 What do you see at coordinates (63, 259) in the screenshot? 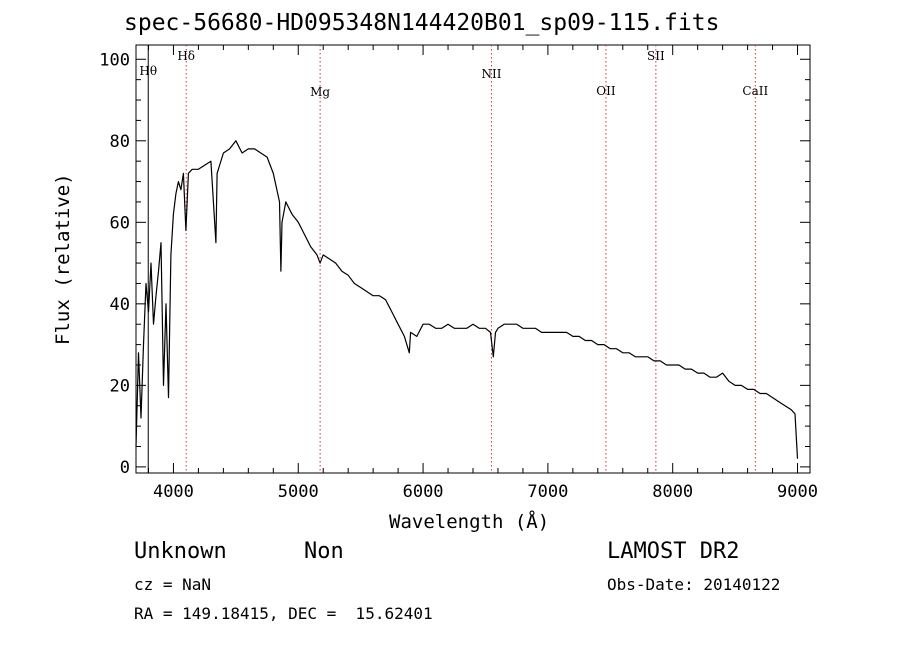
I see `y-axis-label: Flux (relative)` at bounding box center [63, 259].